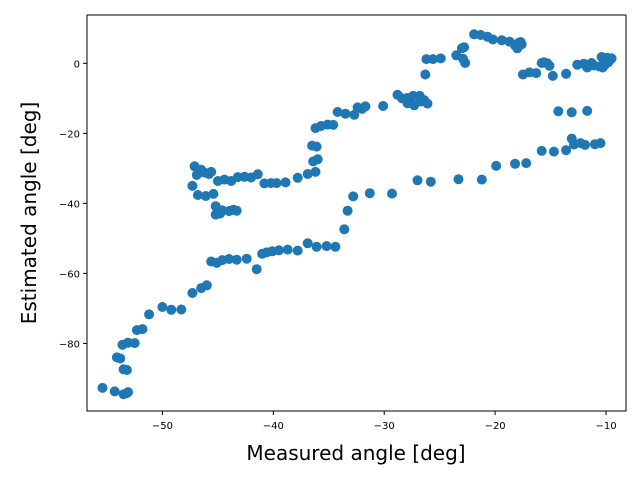 The height and width of the screenshot is (480, 640). What do you see at coordinates (69, 204) in the screenshot?
I see `y-tick-label: −40` at bounding box center [69, 204].